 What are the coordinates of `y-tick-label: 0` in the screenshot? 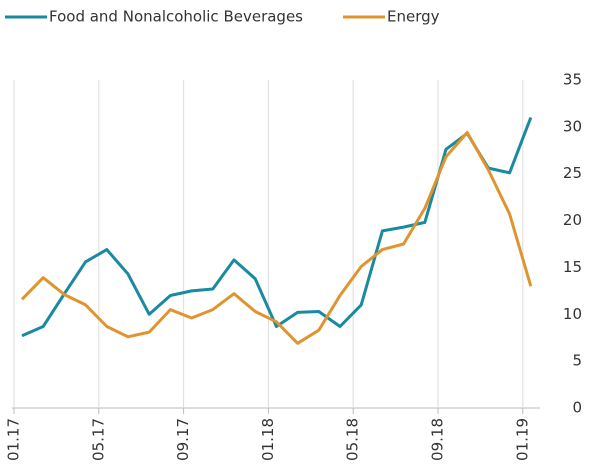 It's located at (577, 408).